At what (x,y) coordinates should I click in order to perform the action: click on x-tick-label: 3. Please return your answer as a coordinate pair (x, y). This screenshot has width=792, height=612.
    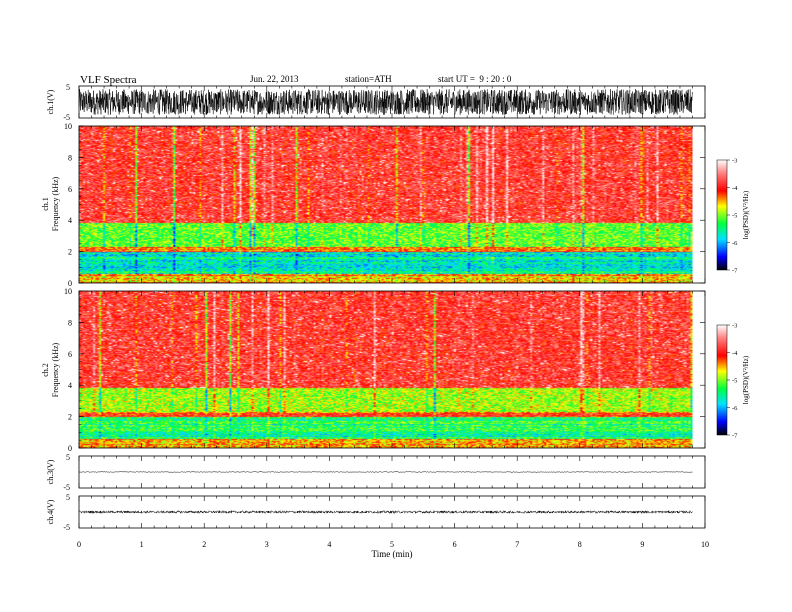
    Looking at the image, I should click on (267, 544).